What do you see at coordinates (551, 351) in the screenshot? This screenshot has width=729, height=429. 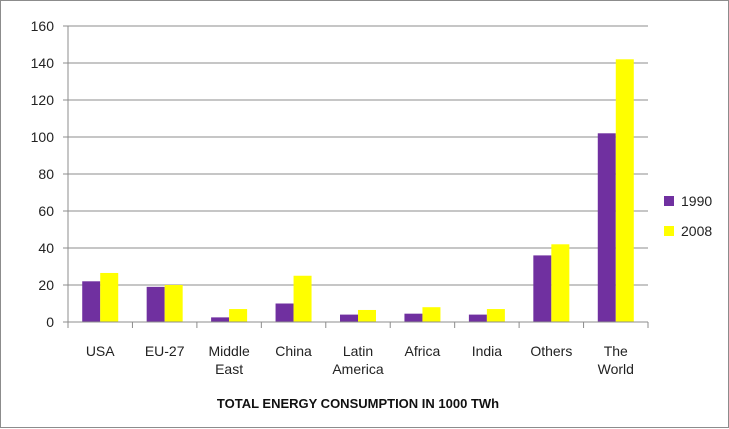 I see `x-category-label: Others` at bounding box center [551, 351].